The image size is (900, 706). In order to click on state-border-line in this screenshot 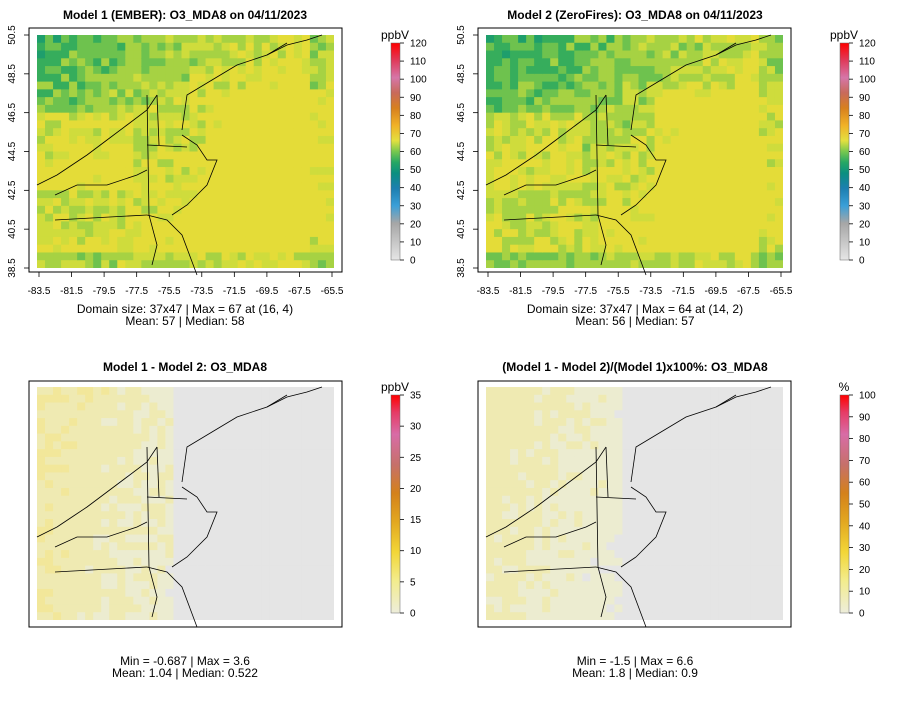, I will do `click(643, 527)`.